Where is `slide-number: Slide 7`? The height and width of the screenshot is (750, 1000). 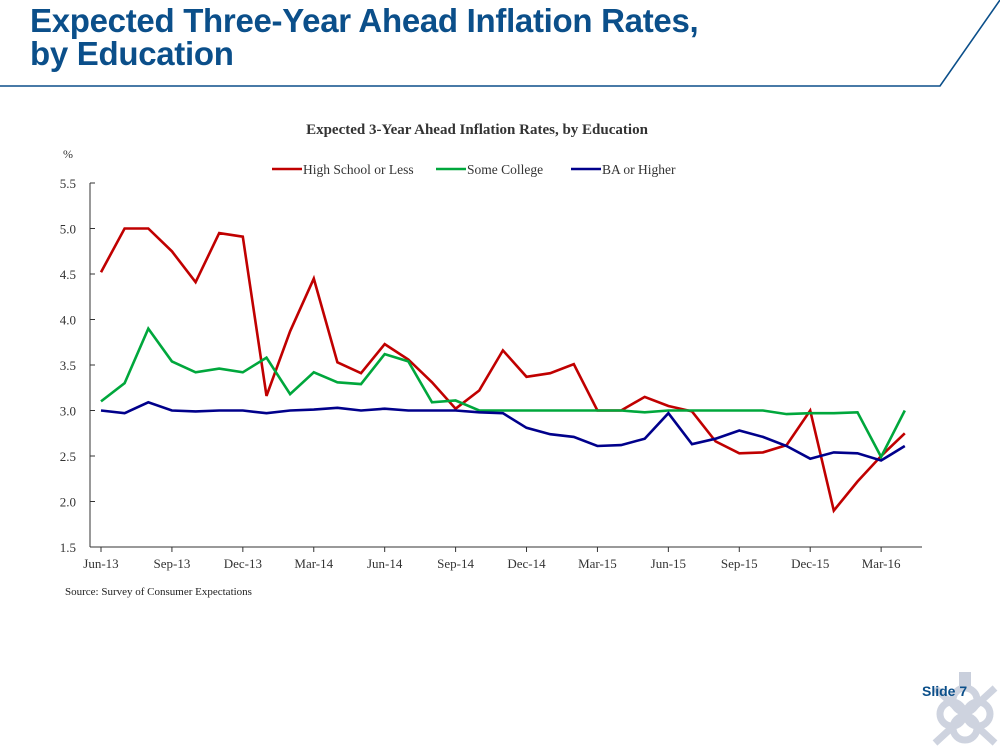 slide-number: Slide 7 is located at coordinates (945, 691).